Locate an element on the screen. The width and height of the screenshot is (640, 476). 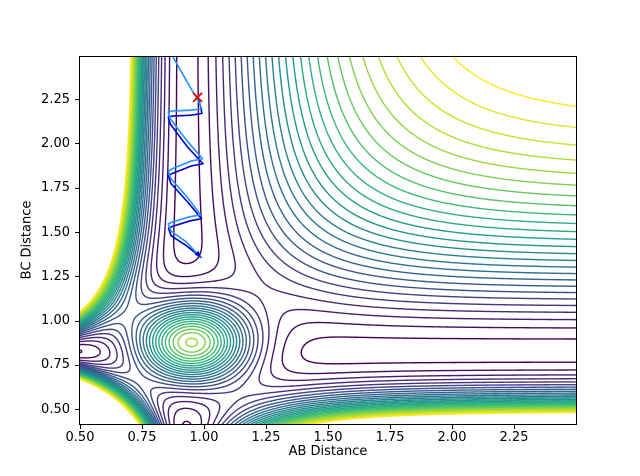
y-axis-label: BC Distance is located at coordinates (27, 240).